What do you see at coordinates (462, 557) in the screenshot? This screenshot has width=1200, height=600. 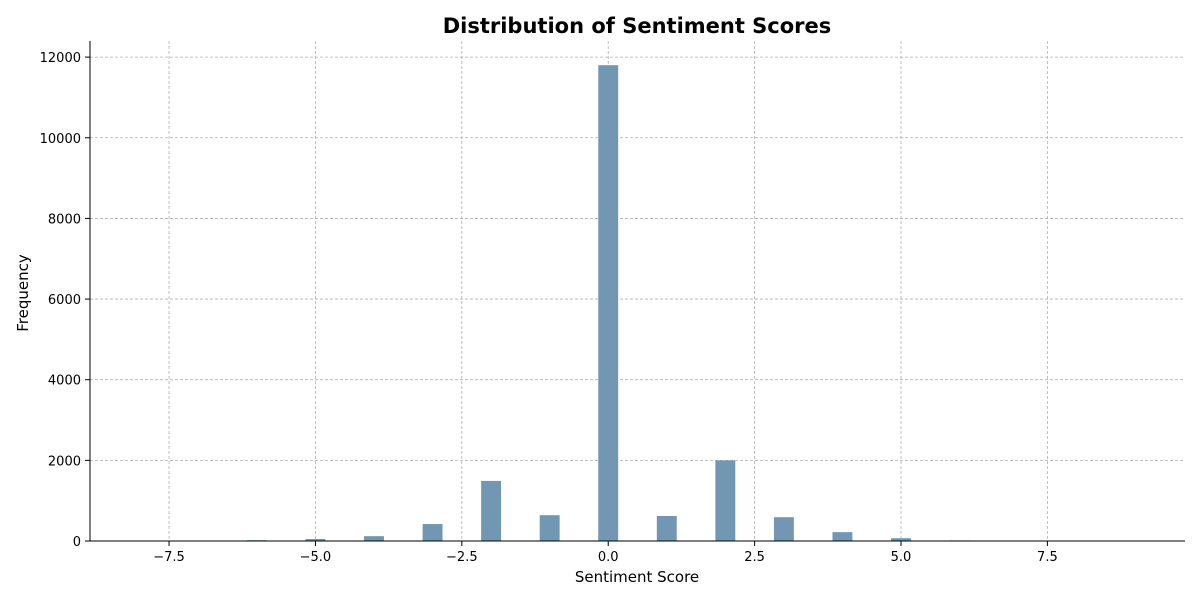 I see `x-tick-label: −2.5` at bounding box center [462, 557].